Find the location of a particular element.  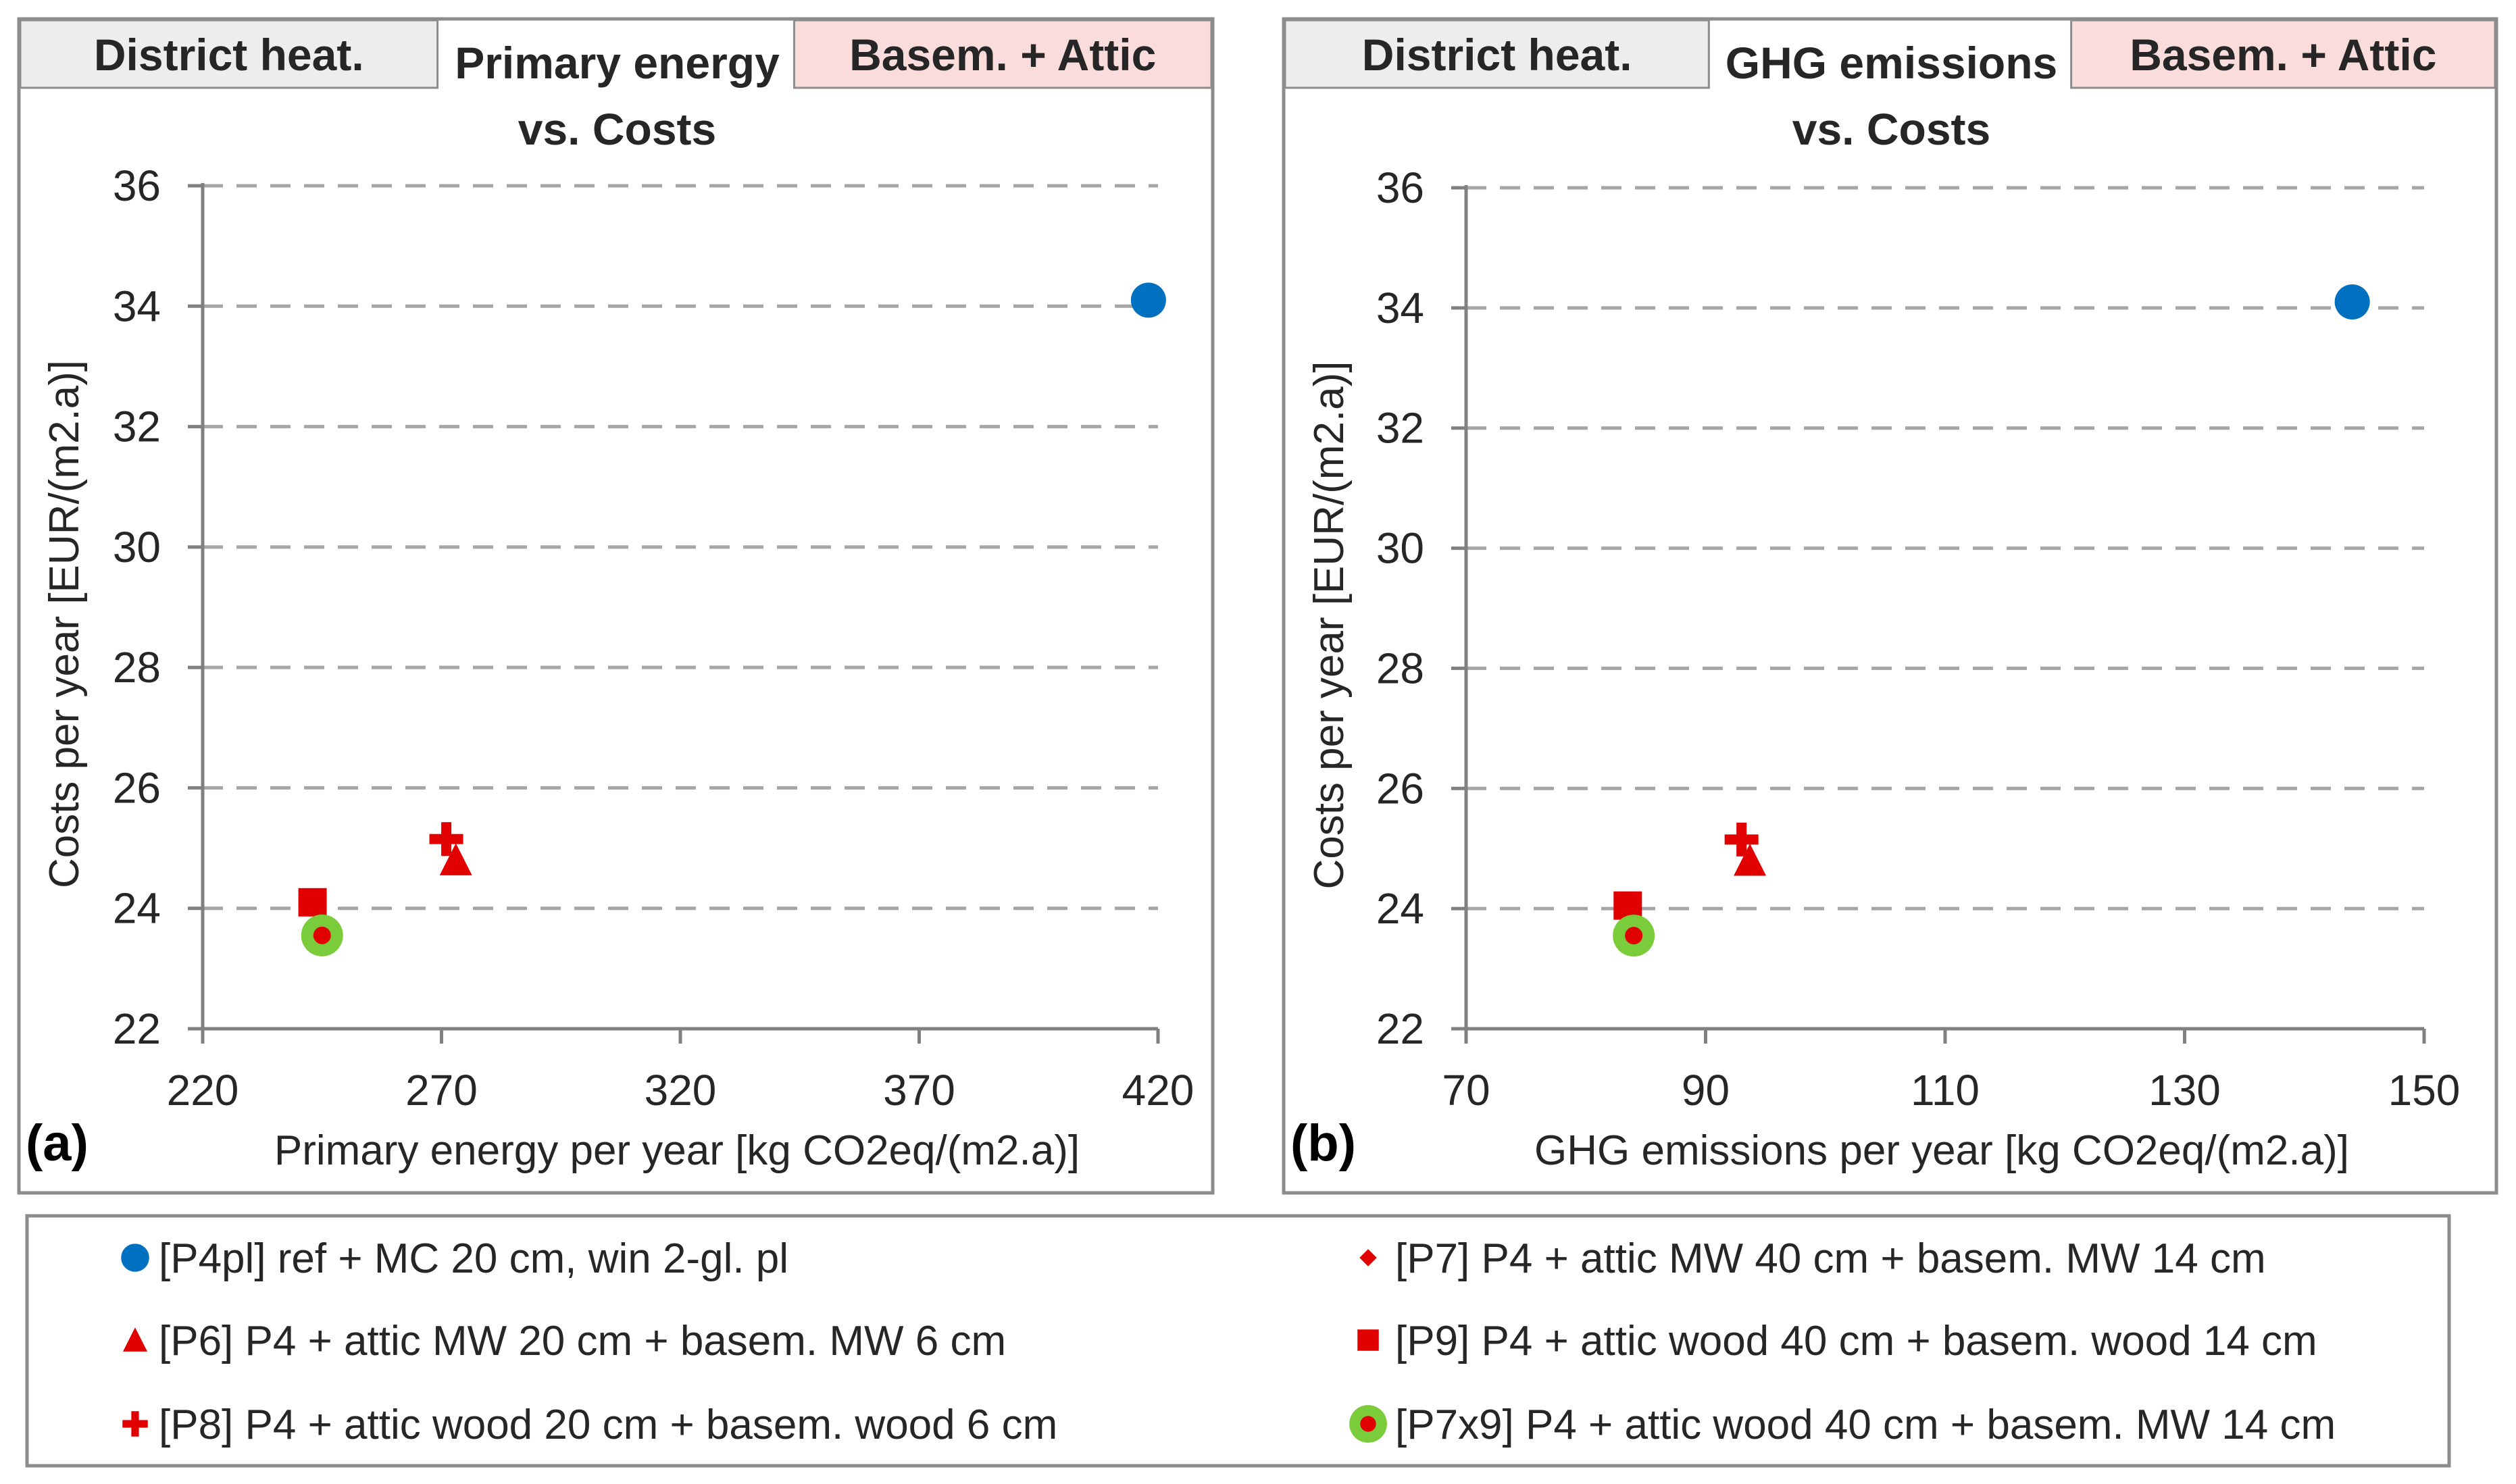

chart-b-y-tick-label-36: 36 is located at coordinates (1400, 187).